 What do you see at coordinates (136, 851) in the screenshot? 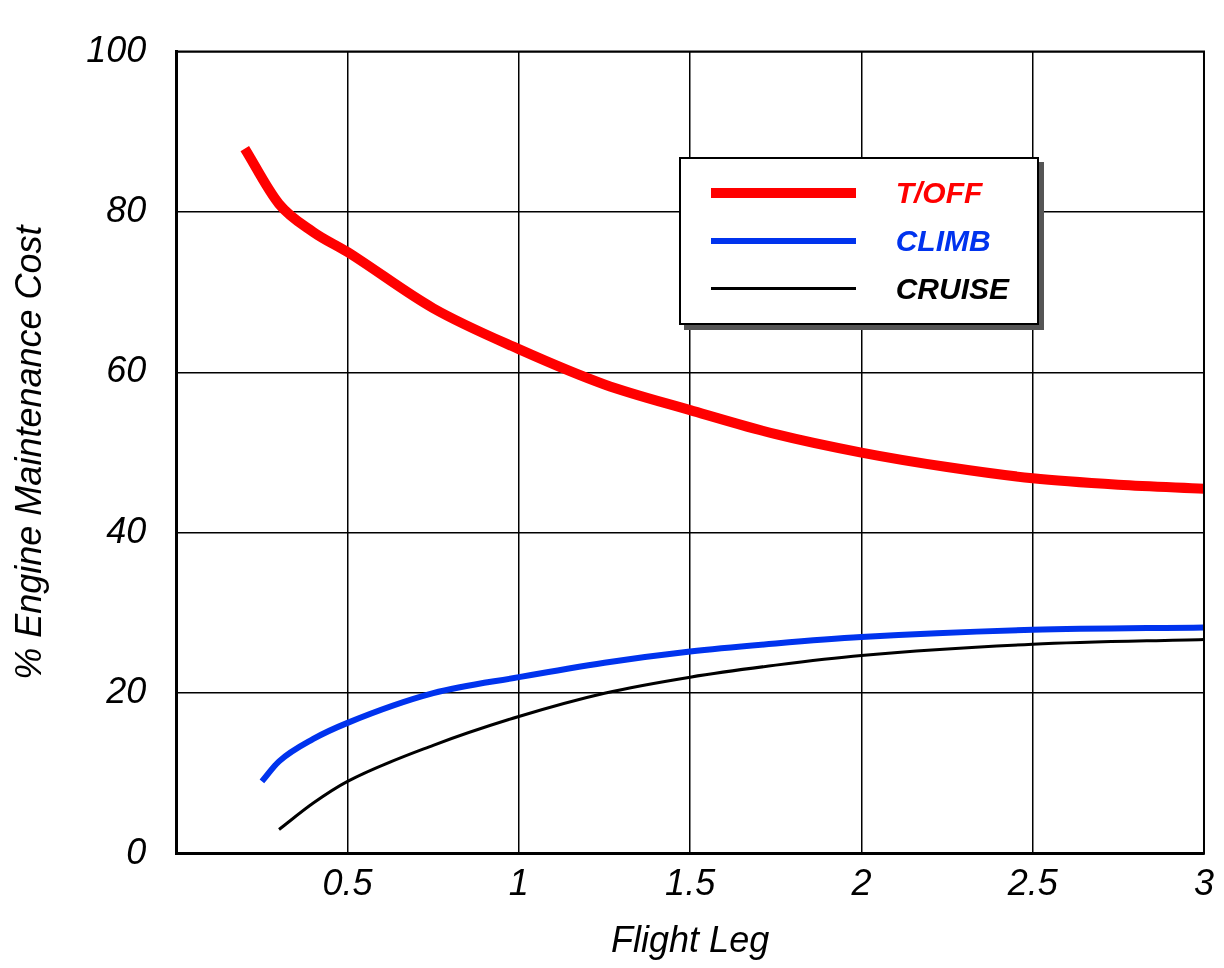
I see `y-tick-label: 0` at bounding box center [136, 851].